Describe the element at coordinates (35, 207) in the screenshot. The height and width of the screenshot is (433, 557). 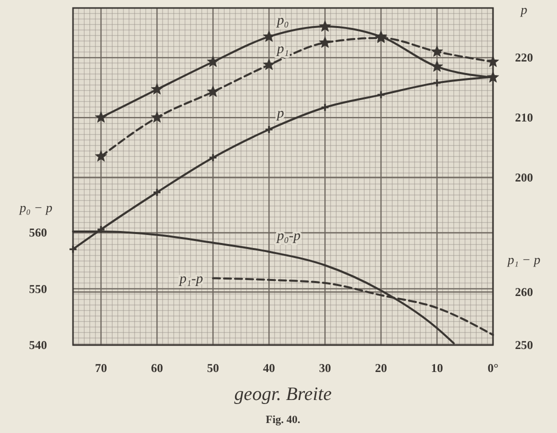
I see `y-axis-title: p₀ − p` at that location.